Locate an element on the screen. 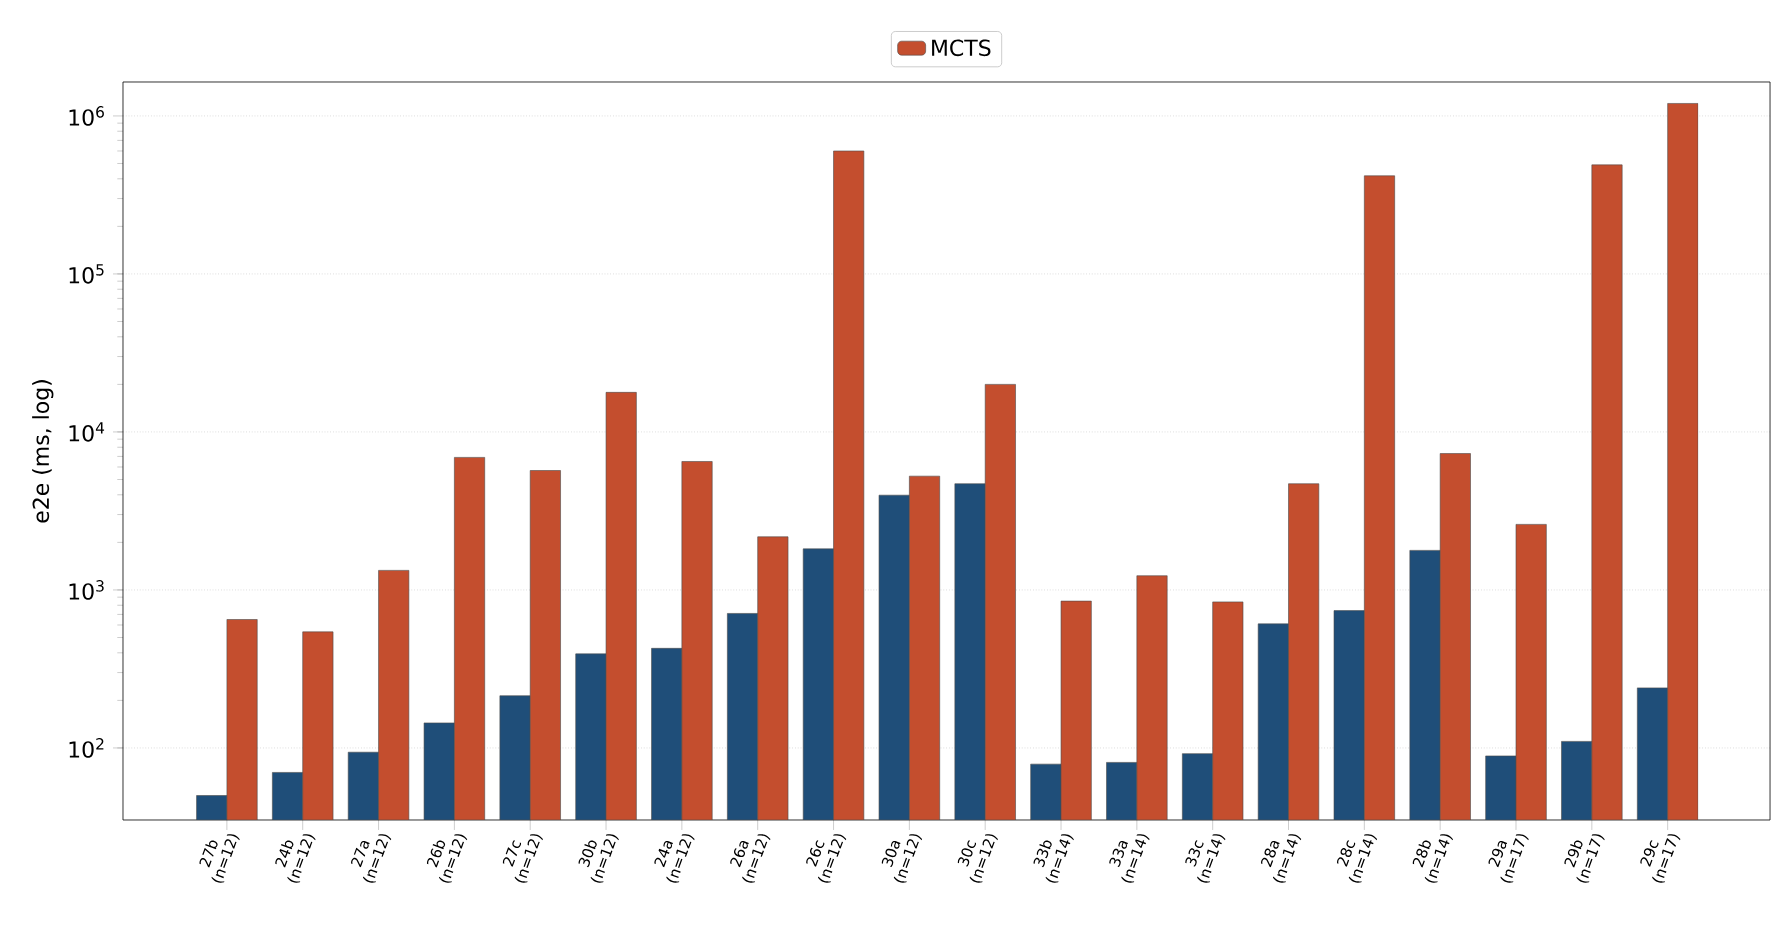 The height and width of the screenshot is (925, 1775). y-tick-label: 10$^{4}$ is located at coordinates (87, 432).